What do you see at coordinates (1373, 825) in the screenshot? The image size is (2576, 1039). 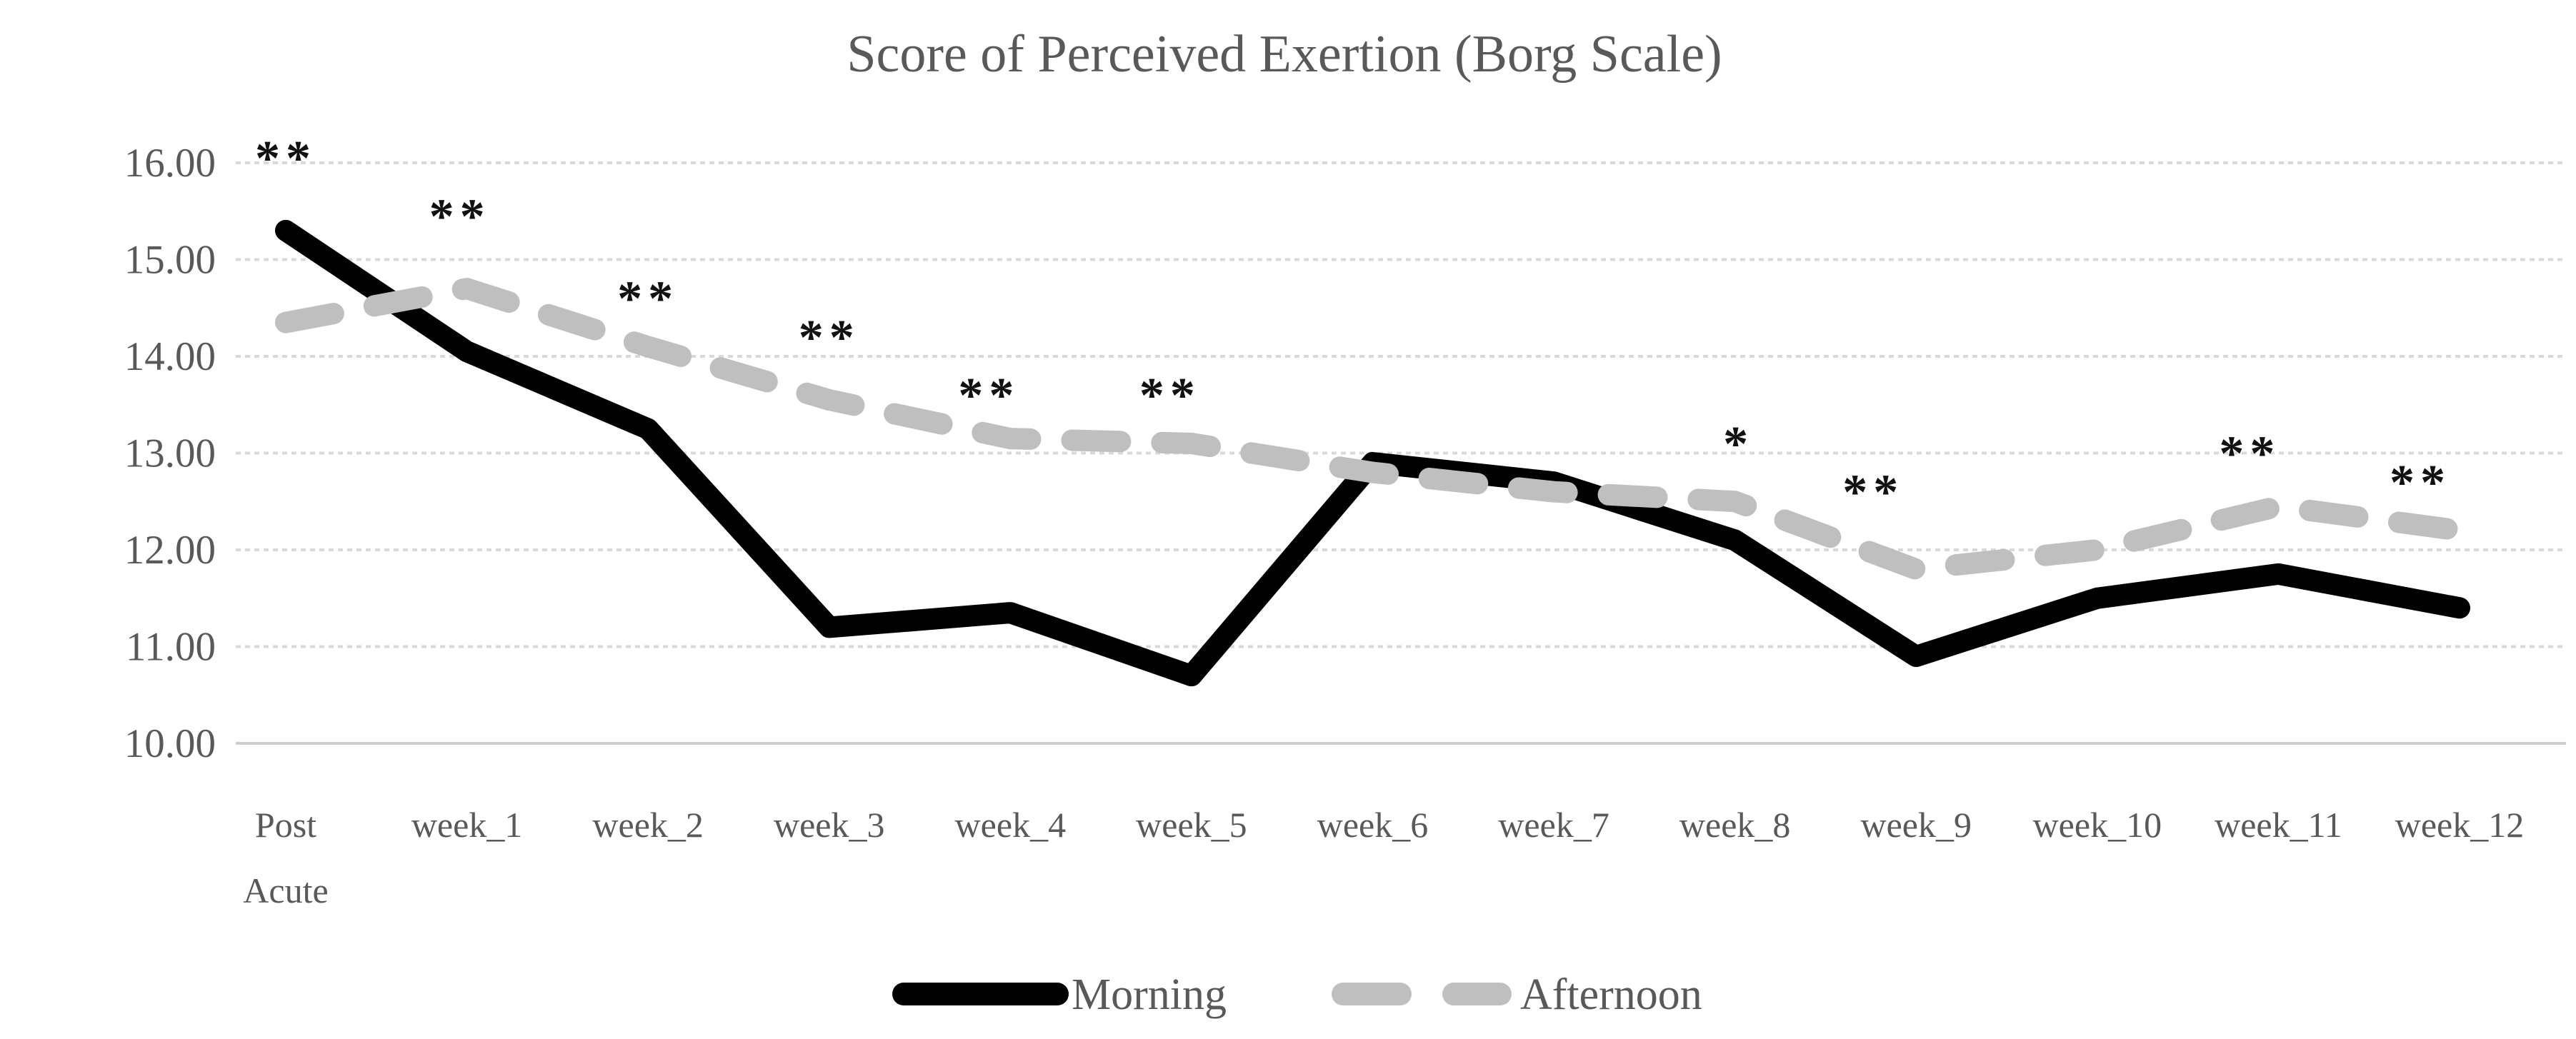 I see `x-tick-label: week_6` at bounding box center [1373, 825].